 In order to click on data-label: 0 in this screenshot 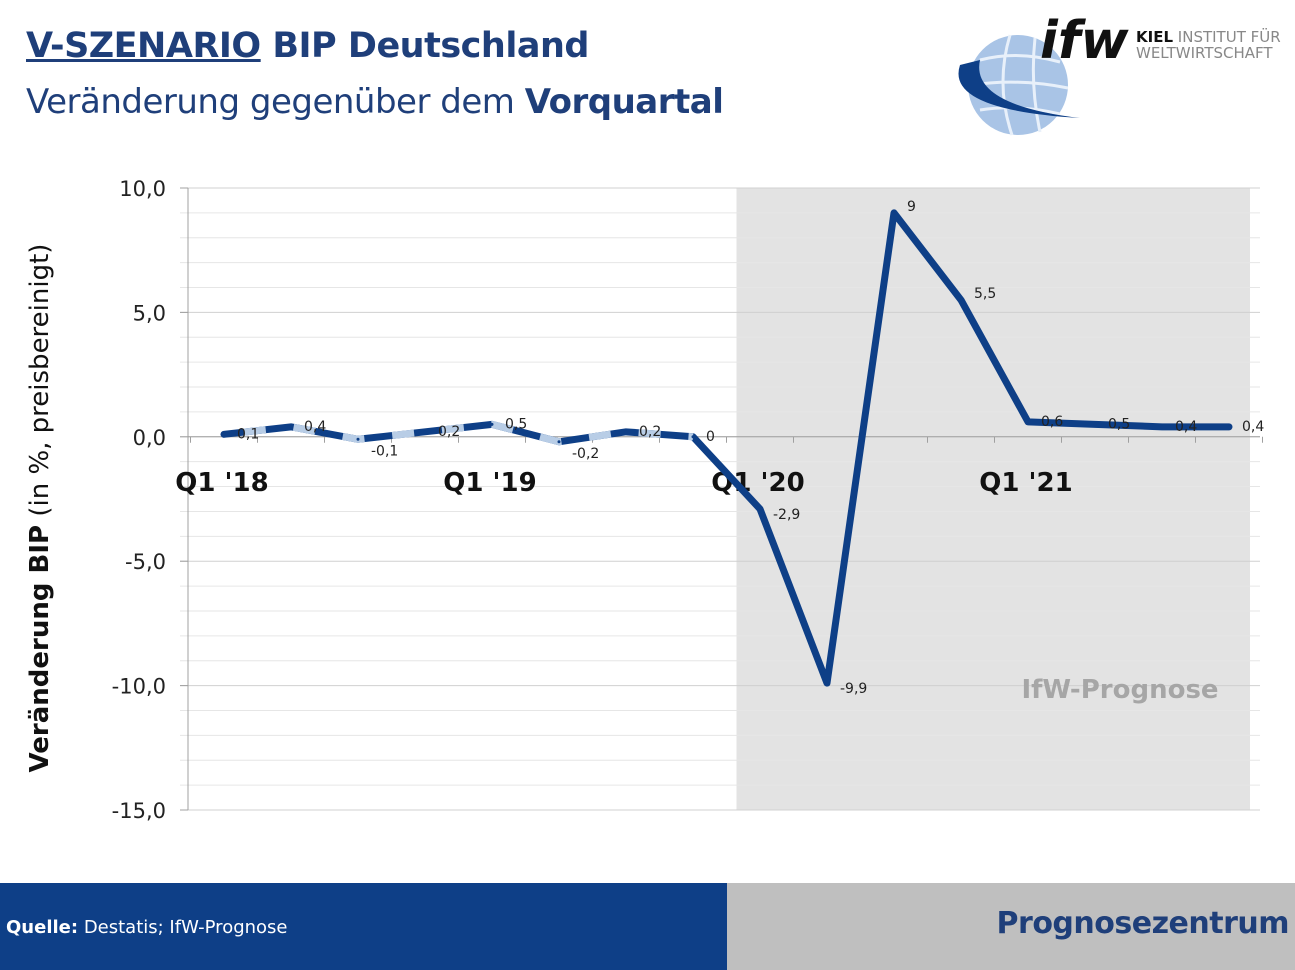, I will do `click(710, 437)`.